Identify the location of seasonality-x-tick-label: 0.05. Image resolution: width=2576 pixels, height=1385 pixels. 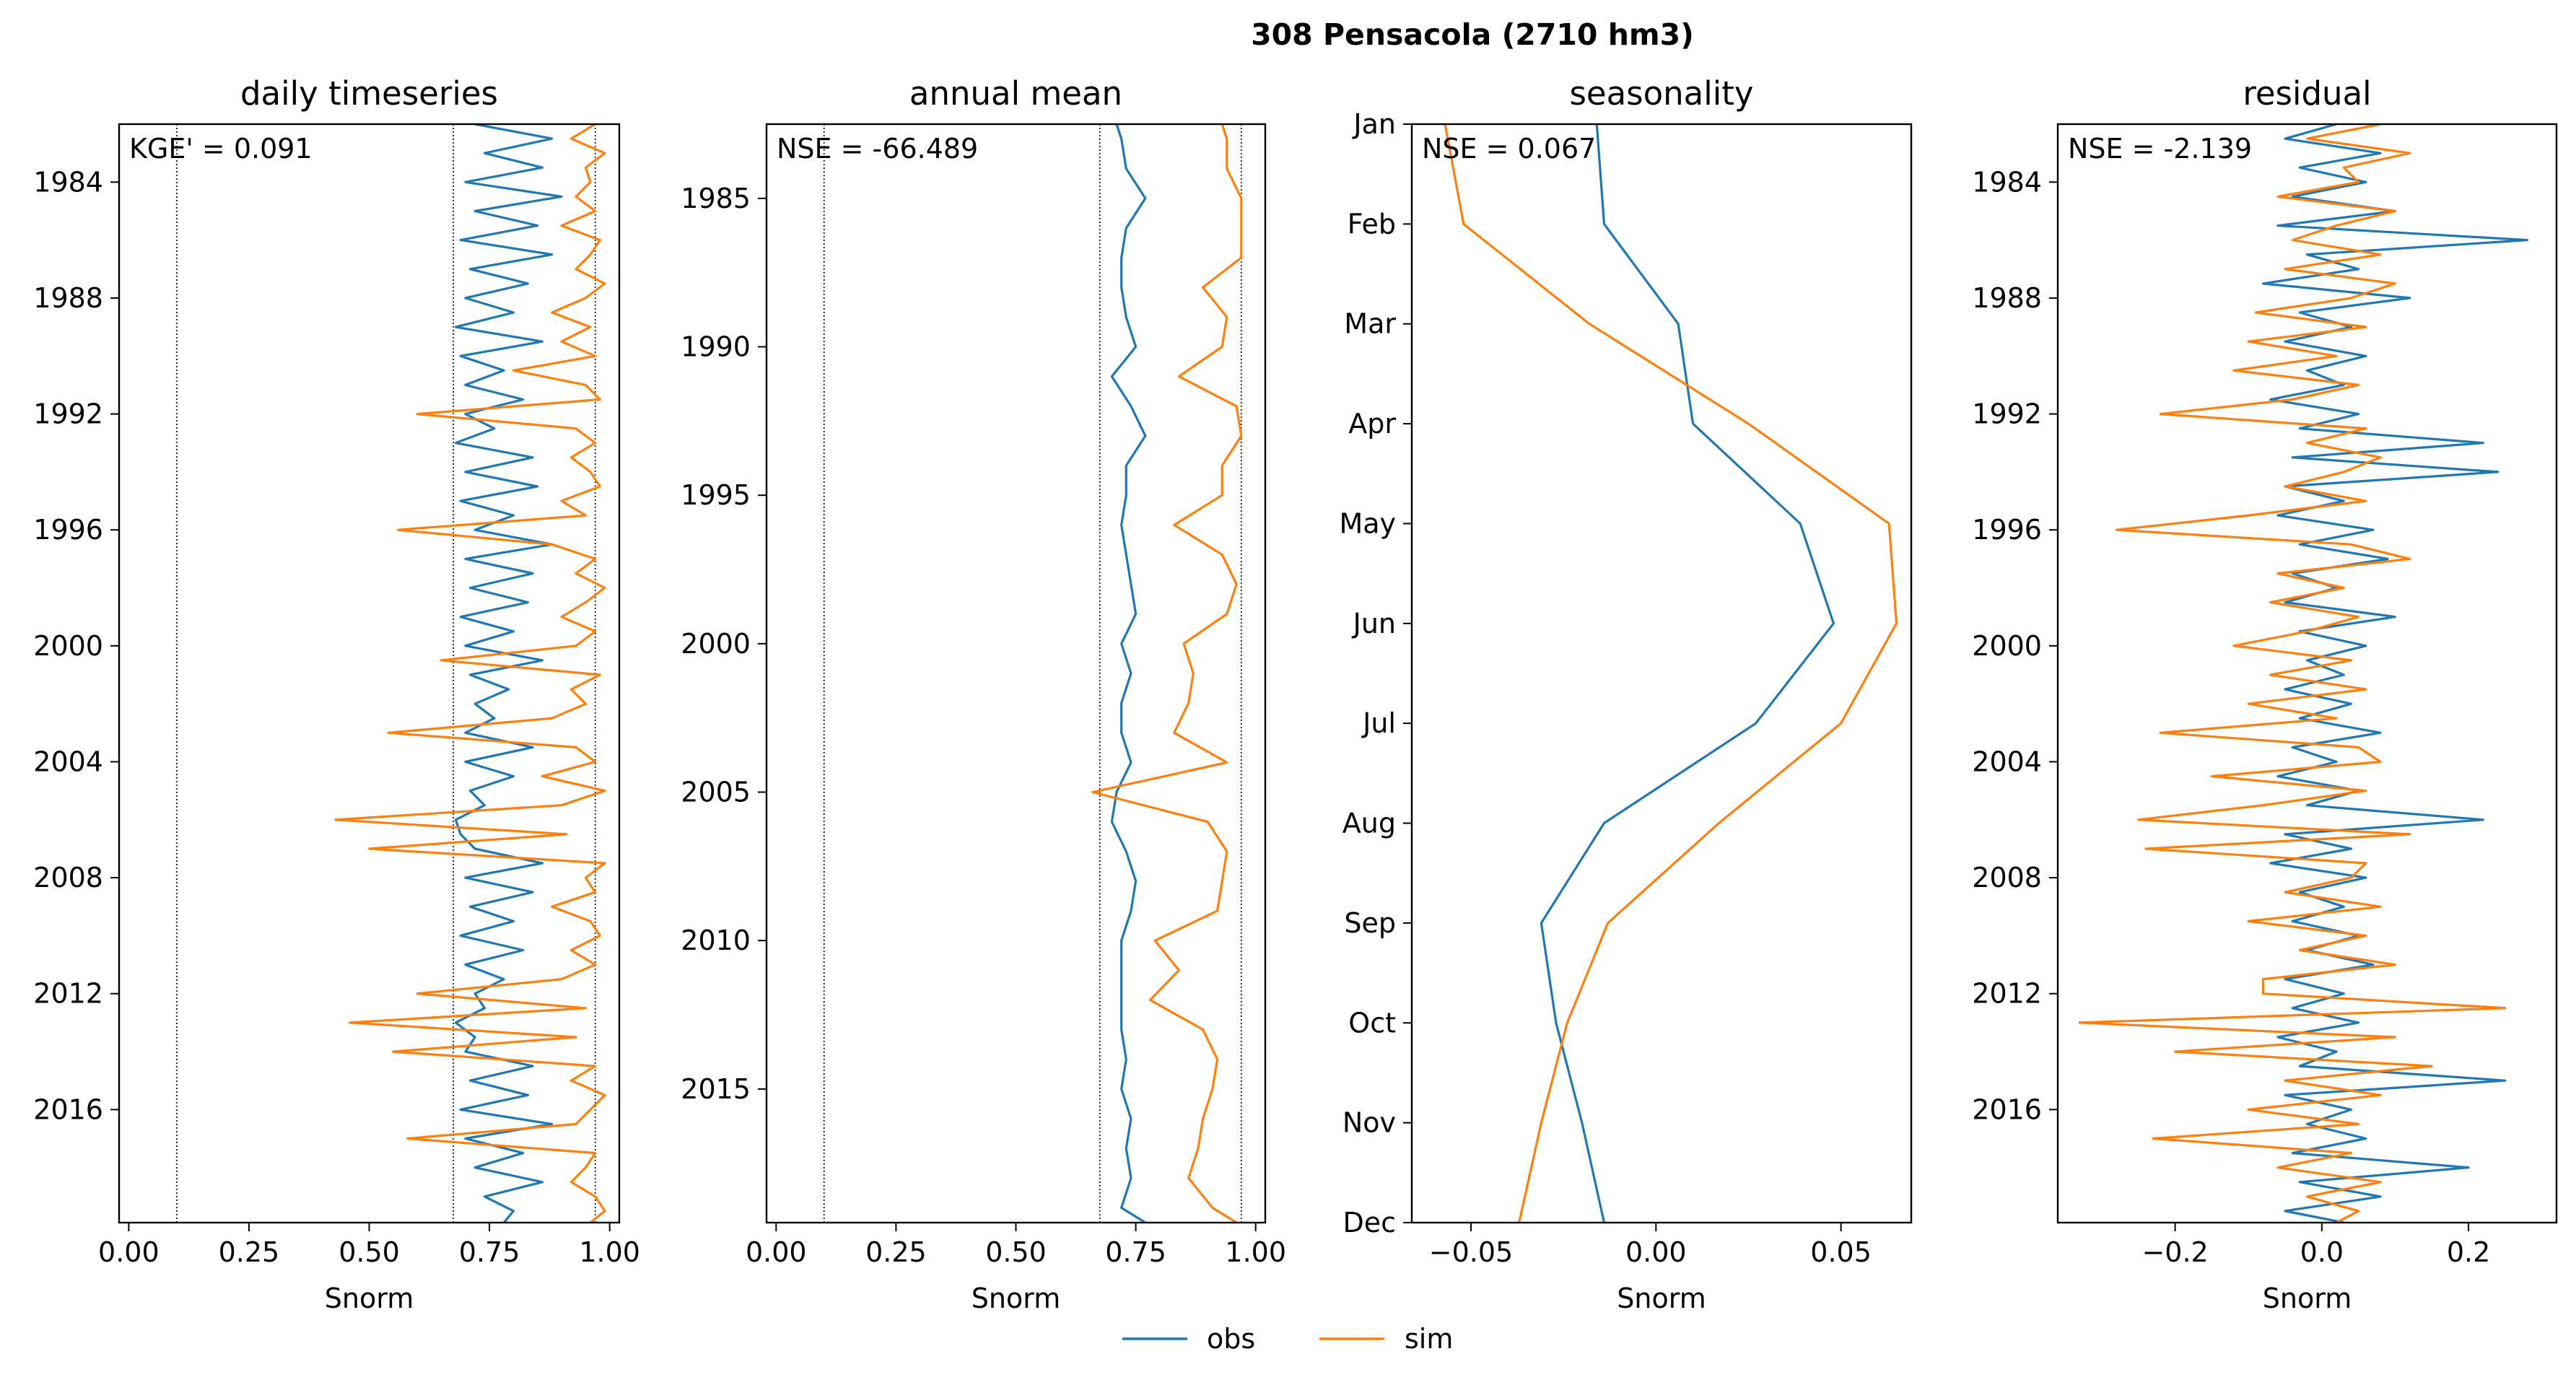
(1841, 1252).